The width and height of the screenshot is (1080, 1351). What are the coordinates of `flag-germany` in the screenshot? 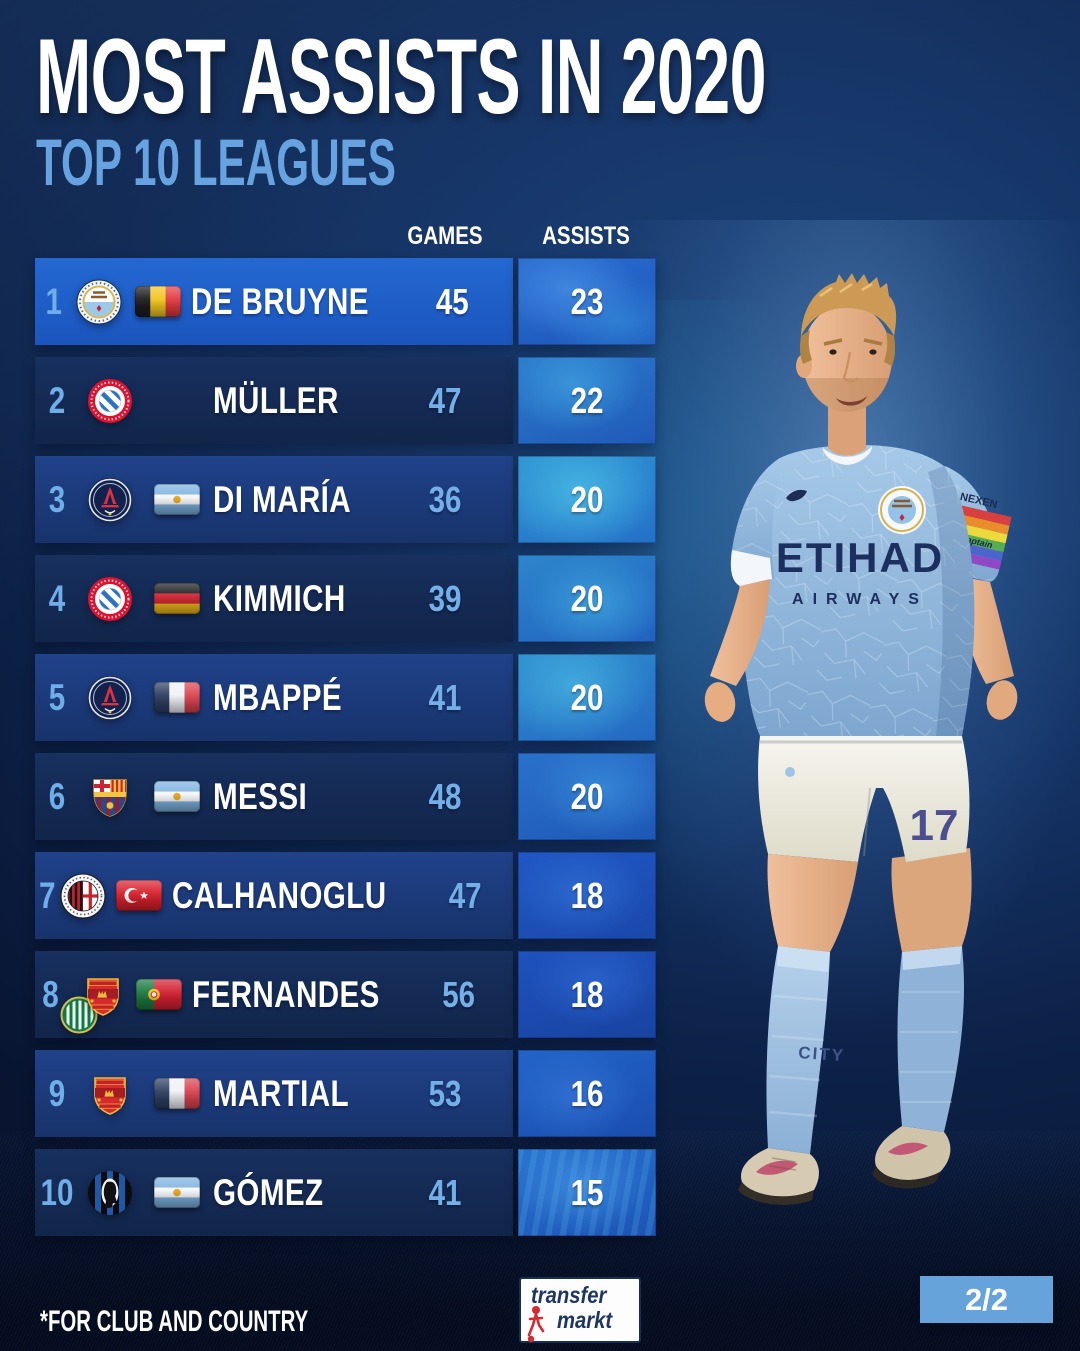 It's located at (177, 598).